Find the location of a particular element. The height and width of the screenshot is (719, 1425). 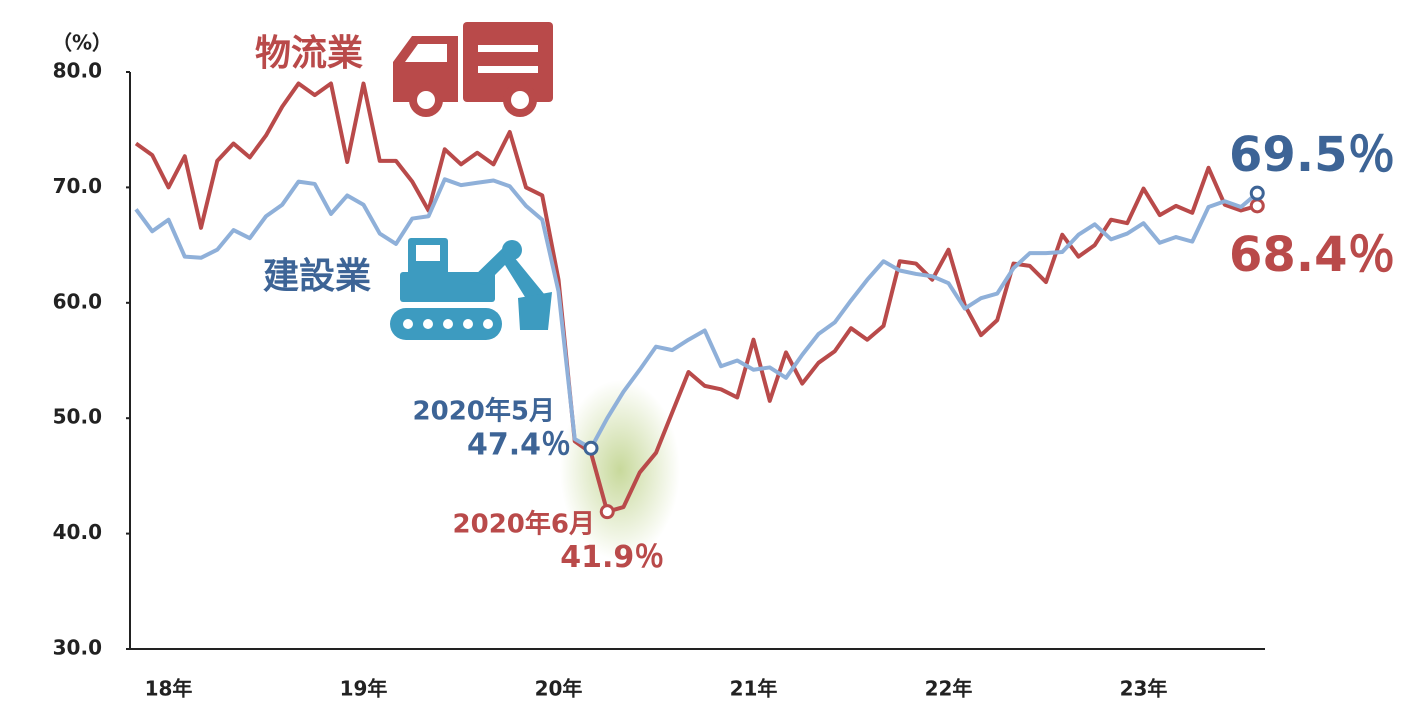

y-tick-label: 30.0 is located at coordinates (77, 648).